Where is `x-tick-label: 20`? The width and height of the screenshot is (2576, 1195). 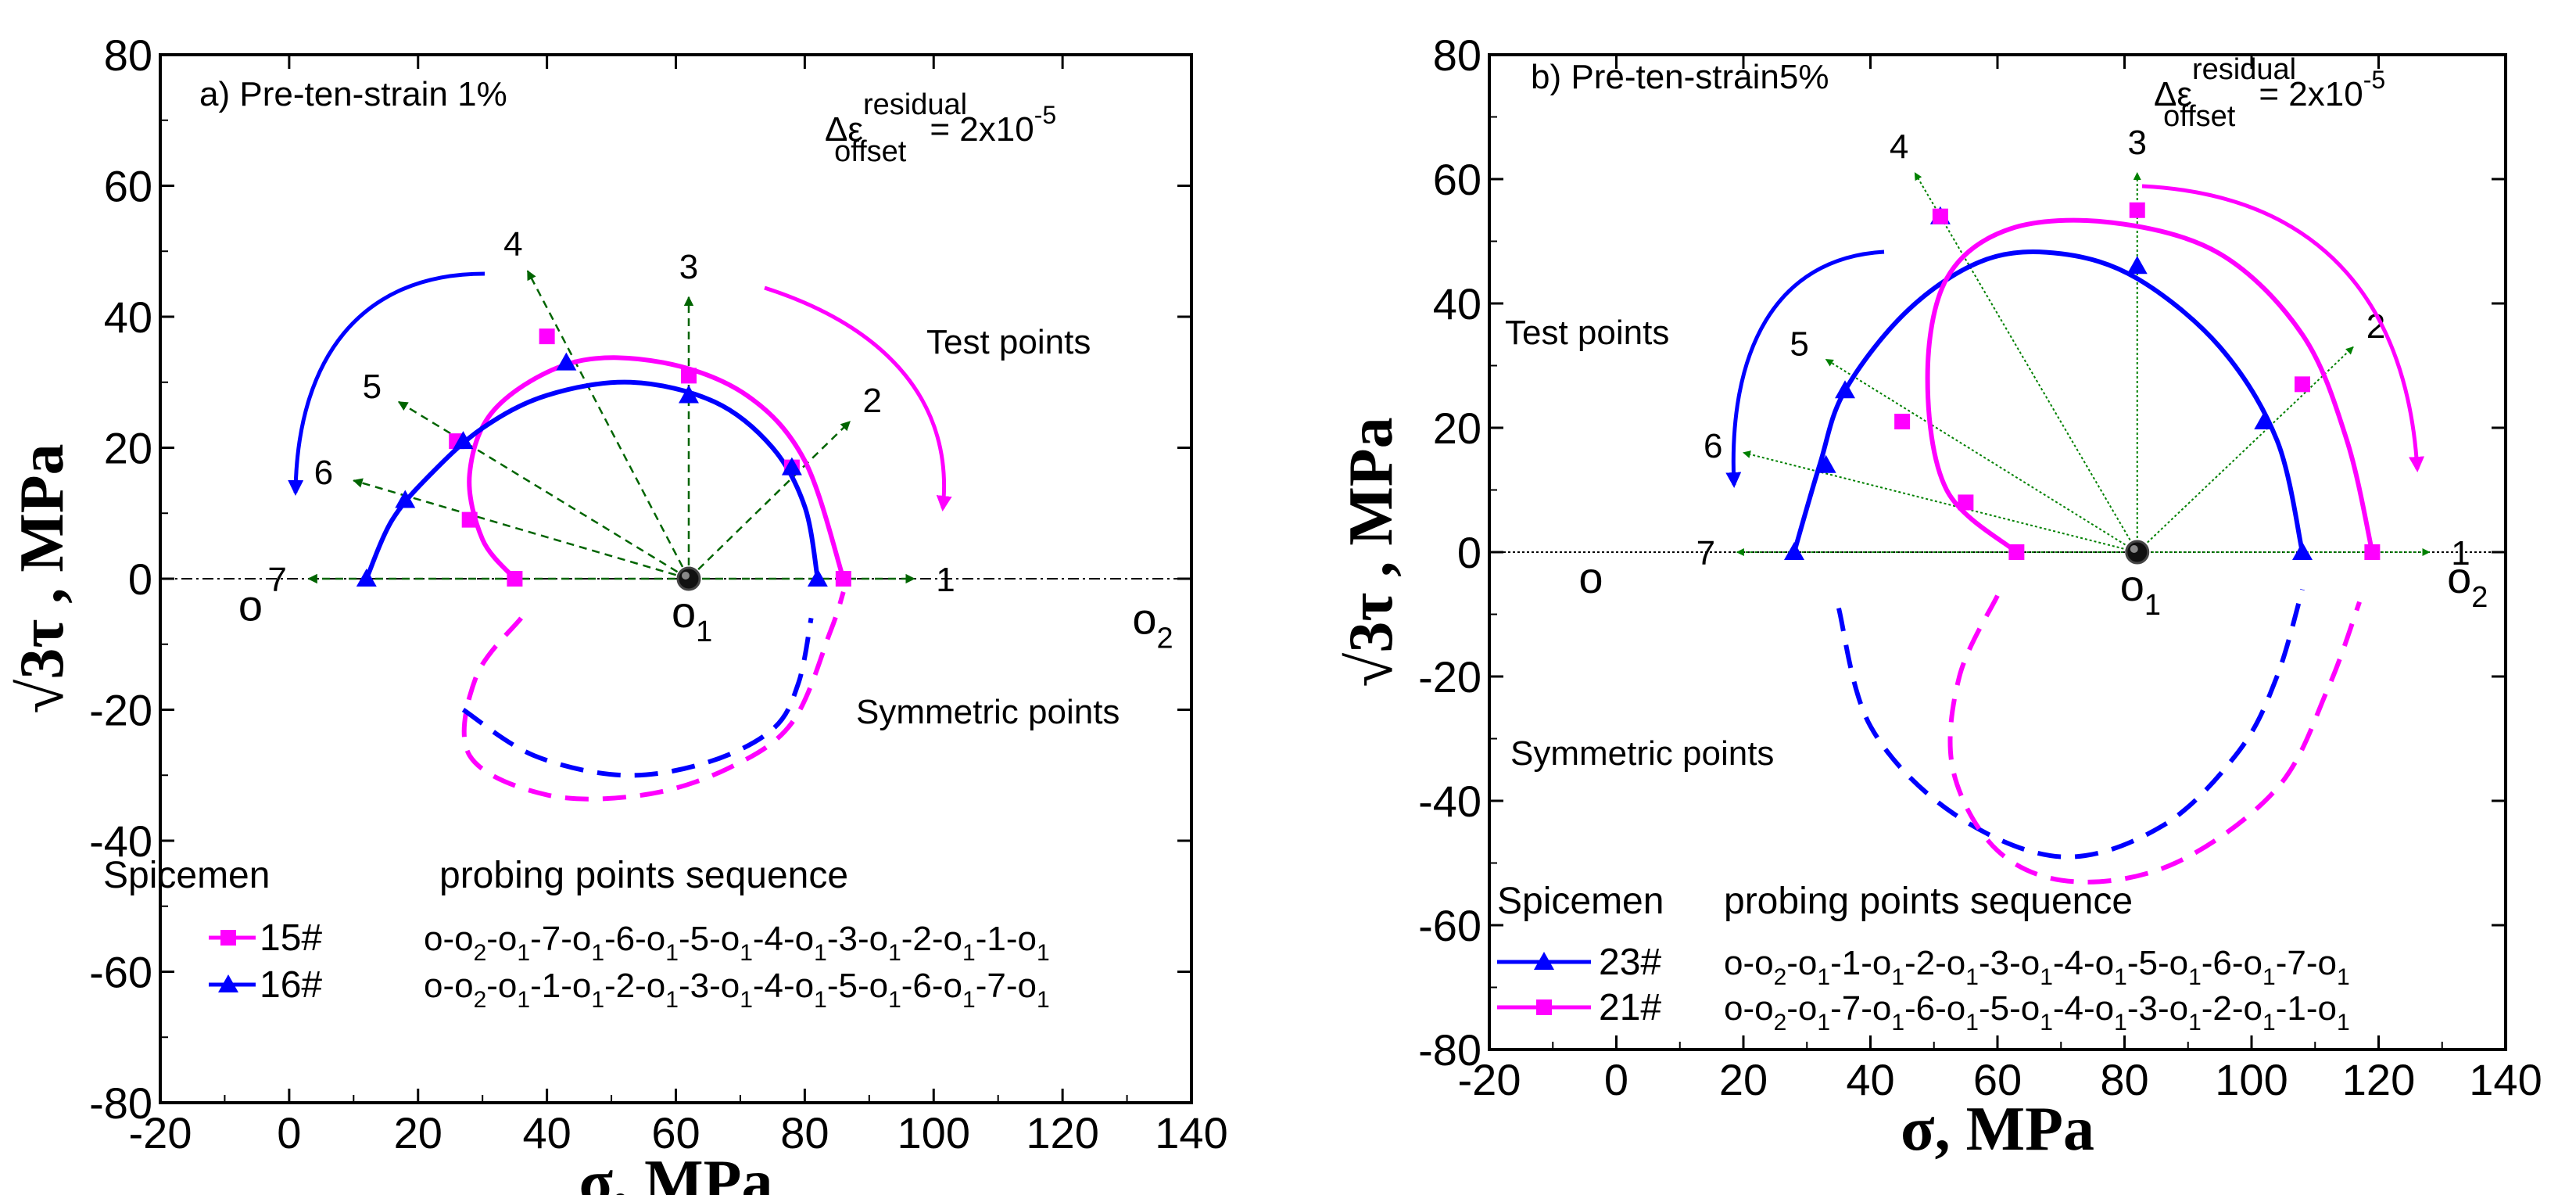 x-tick-label: 20 is located at coordinates (418, 1132).